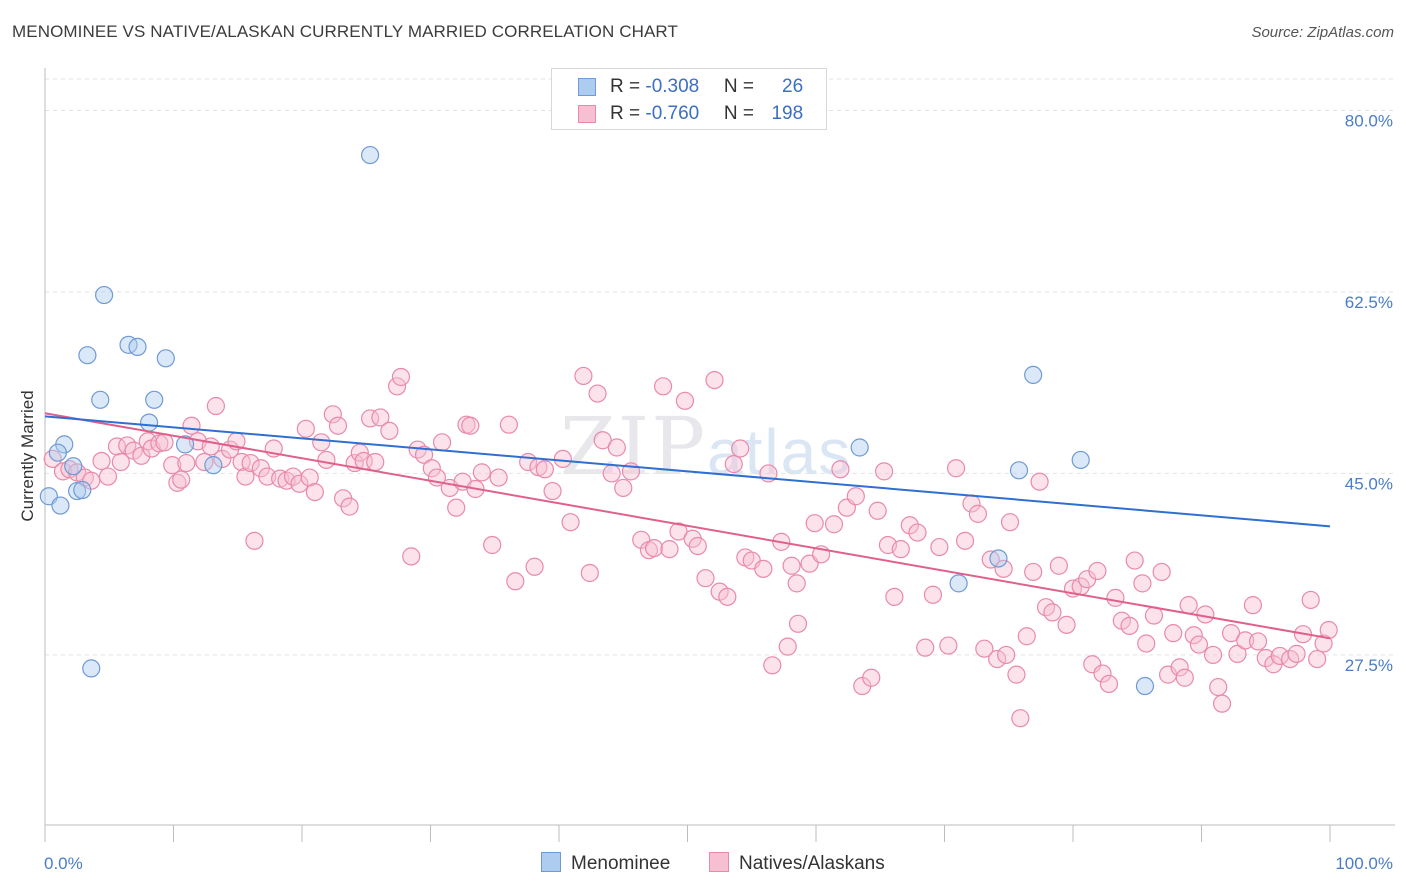 The image size is (1406, 892). I want to click on legend-n-value: 26, so click(793, 86).